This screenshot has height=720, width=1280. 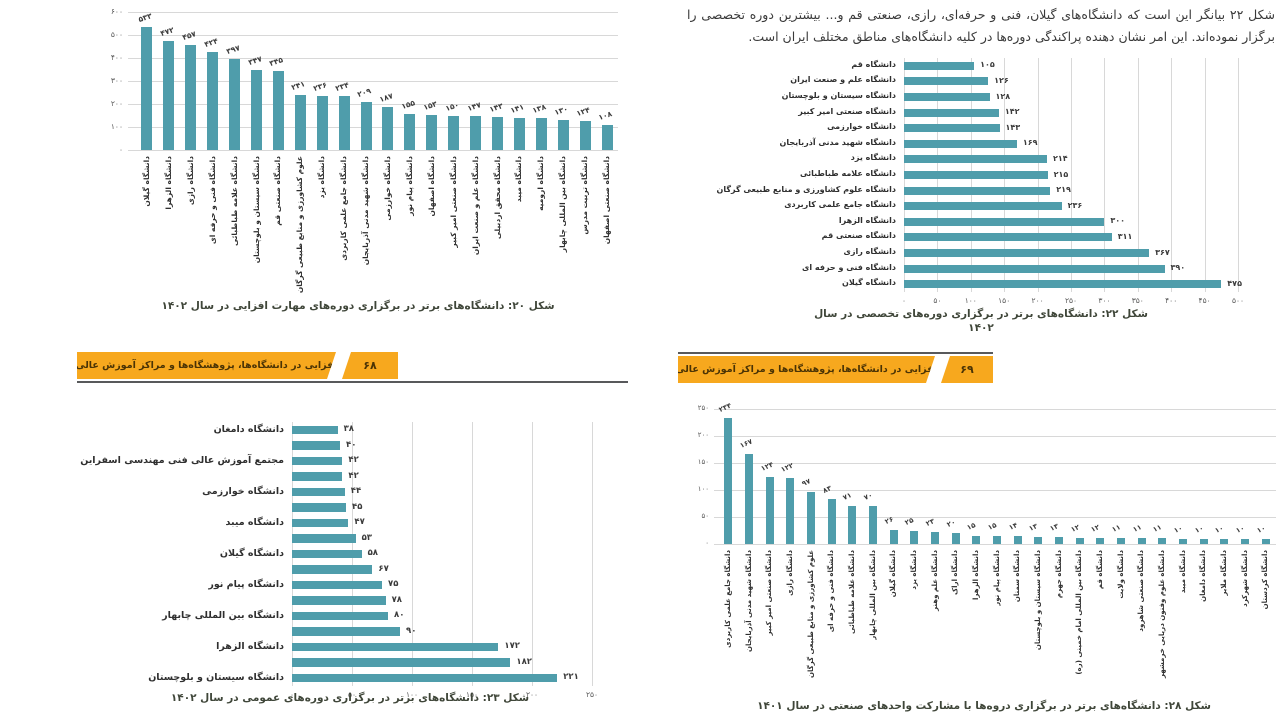 What do you see at coordinates (955, 573) in the screenshot?
I see `x-axis-category-label: دانشگاه اراک` at bounding box center [955, 573].